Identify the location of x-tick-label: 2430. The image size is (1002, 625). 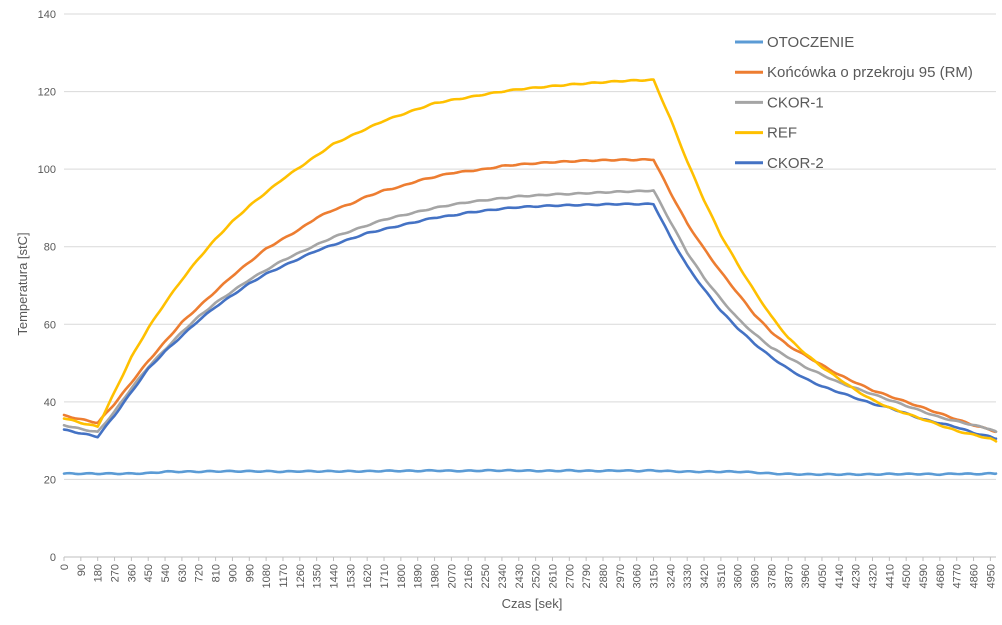
(520, 576).